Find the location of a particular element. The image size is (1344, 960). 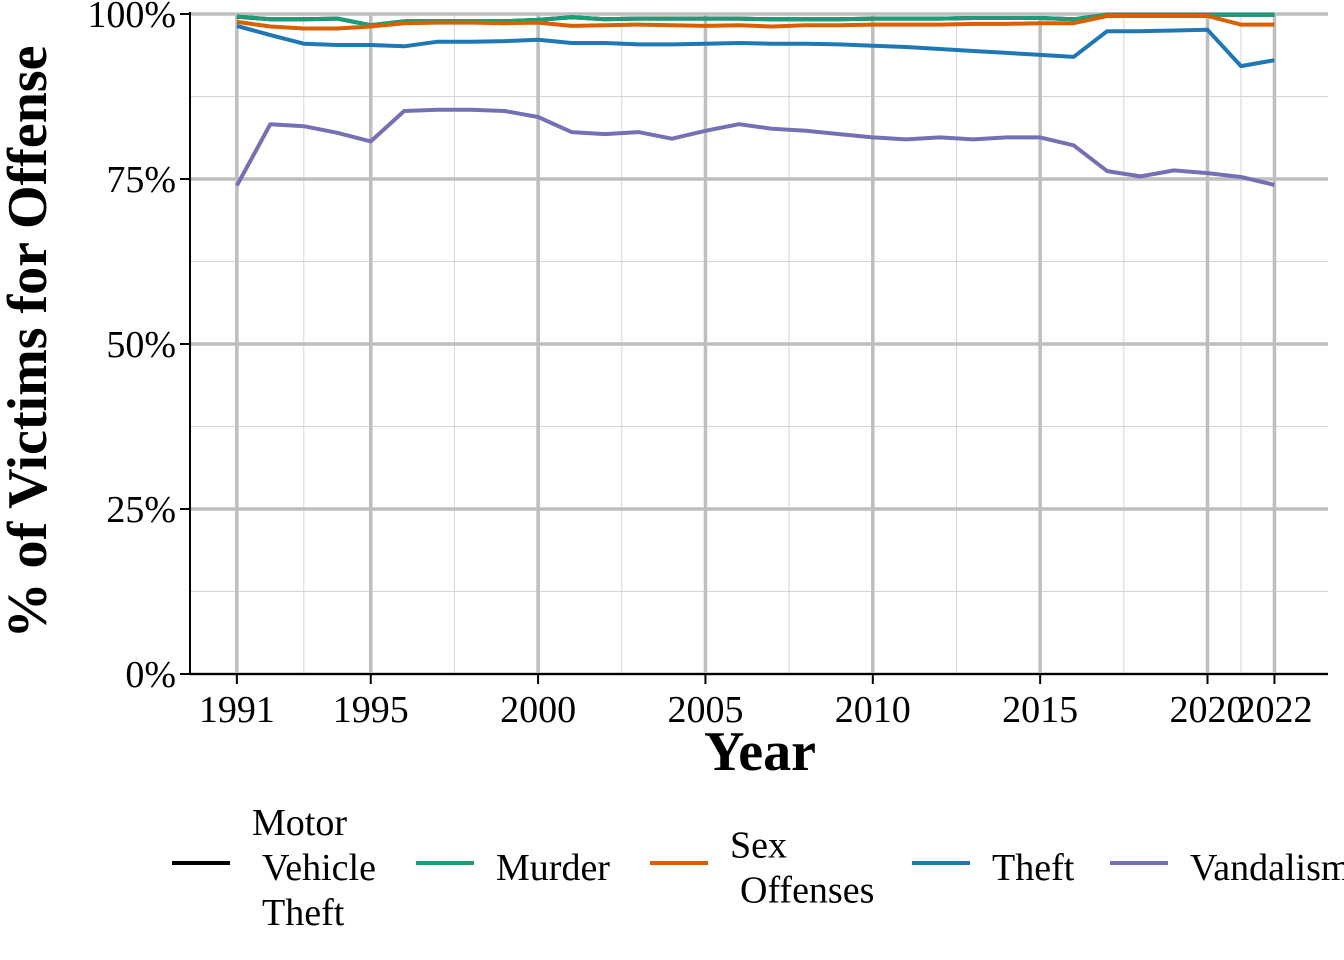

legend-label: Vehicle is located at coordinates (319, 868).